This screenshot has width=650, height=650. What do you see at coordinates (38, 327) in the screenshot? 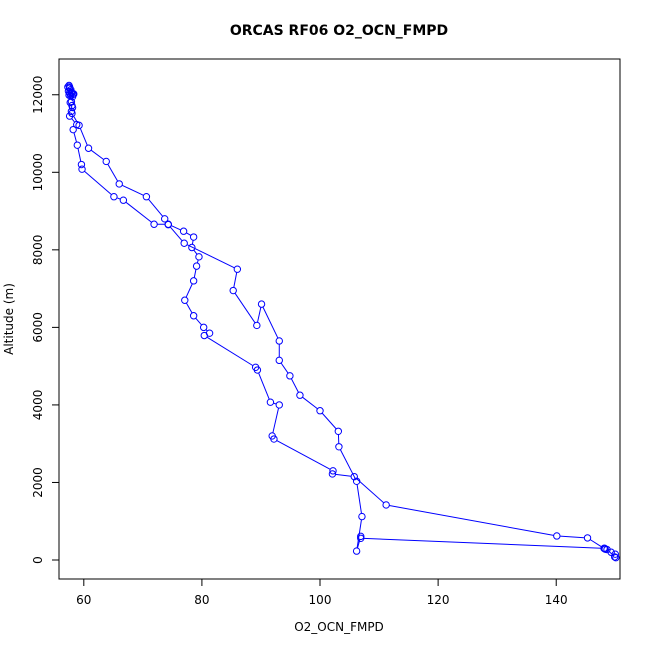
I see `y-tick-label: 6000` at bounding box center [38, 327].